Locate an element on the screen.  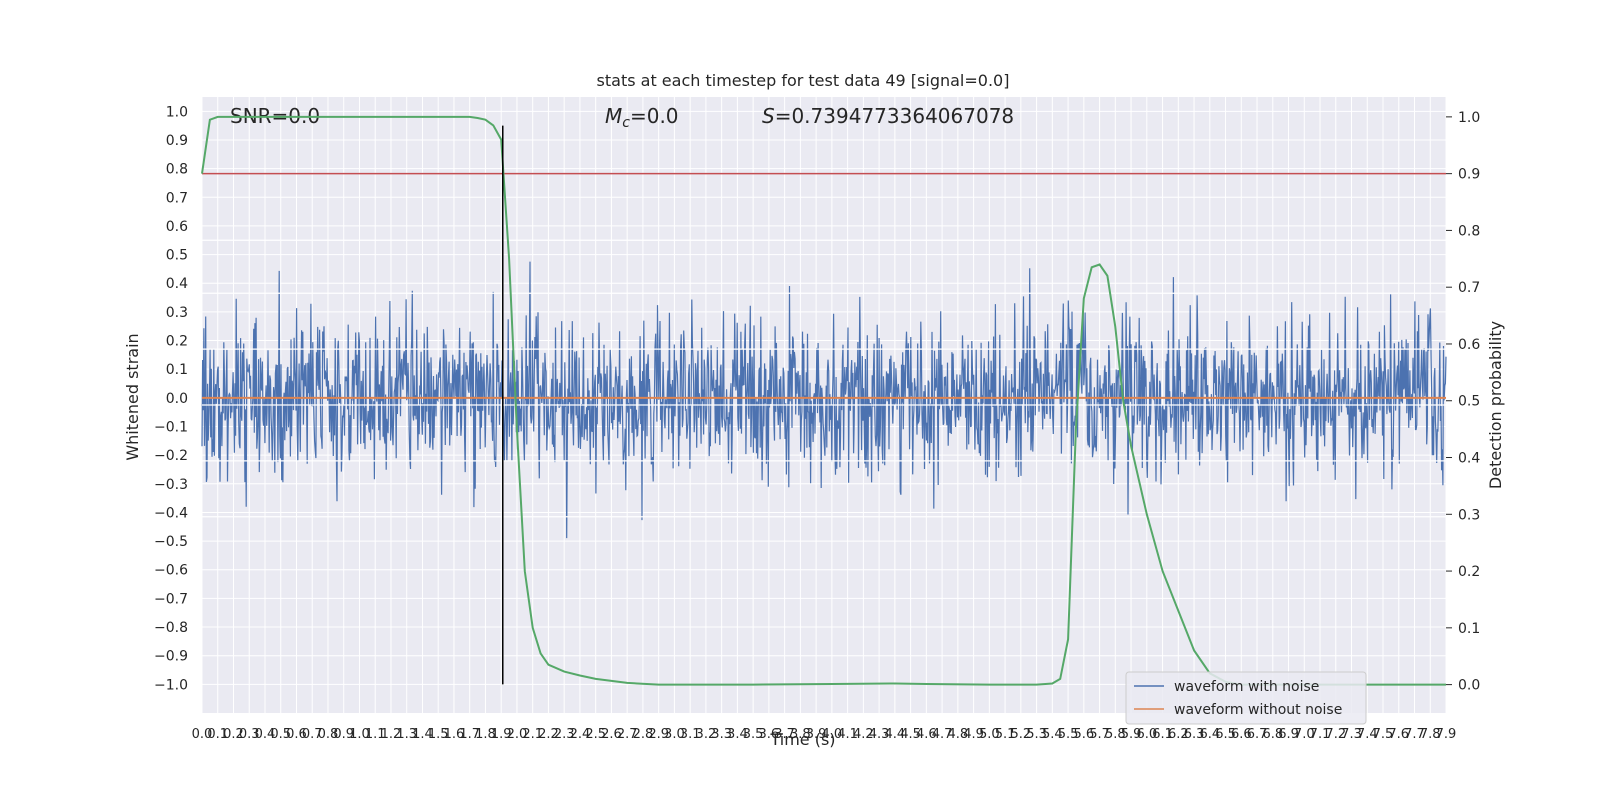
x-tick-label: 3.3 is located at coordinates (721, 734).